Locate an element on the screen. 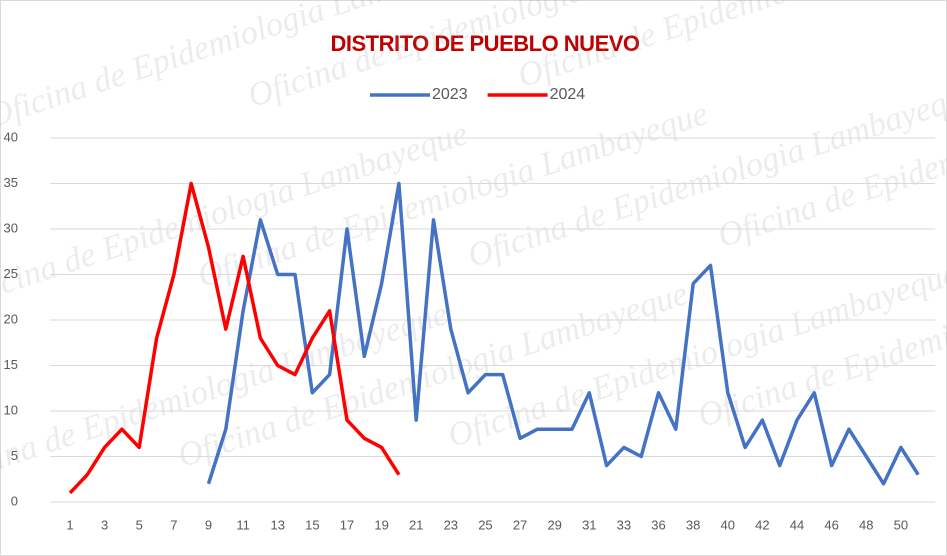 This screenshot has width=947, height=556. legend-label: 2024 is located at coordinates (568, 94).